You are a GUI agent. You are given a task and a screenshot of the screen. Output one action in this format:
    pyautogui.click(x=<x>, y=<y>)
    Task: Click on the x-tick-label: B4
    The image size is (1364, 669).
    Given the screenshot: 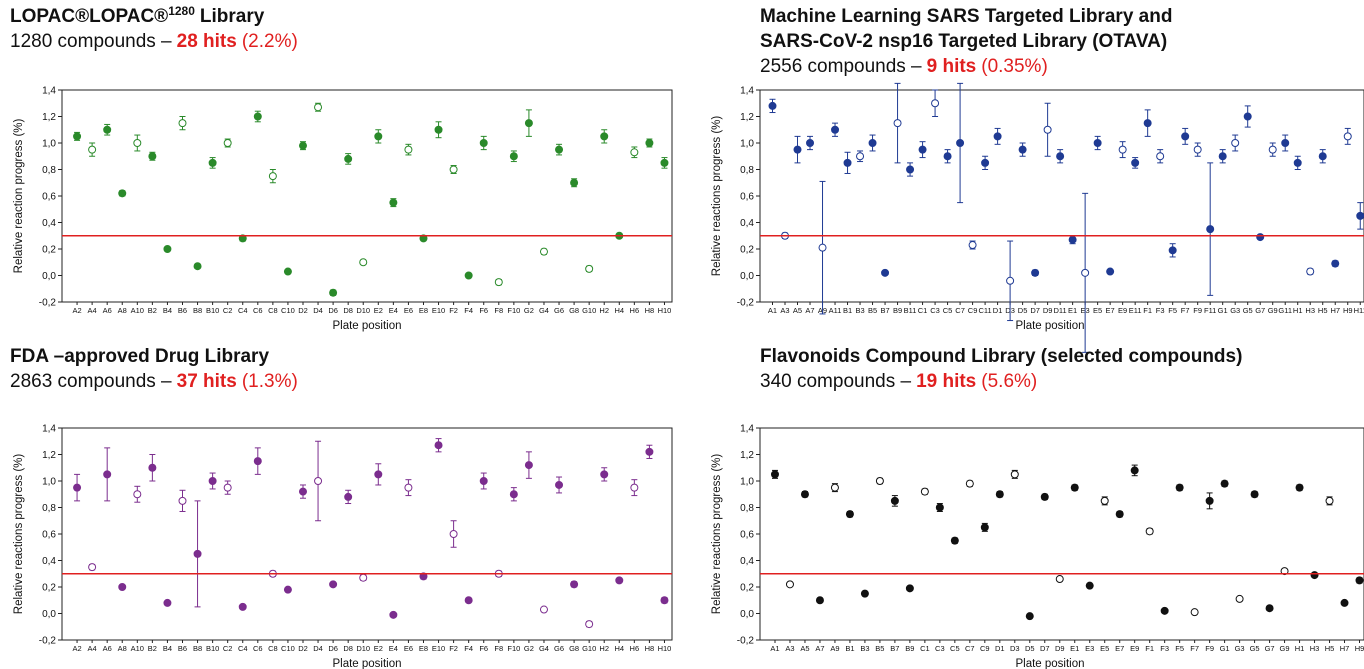 What is the action you would take?
    pyautogui.click(x=167, y=310)
    